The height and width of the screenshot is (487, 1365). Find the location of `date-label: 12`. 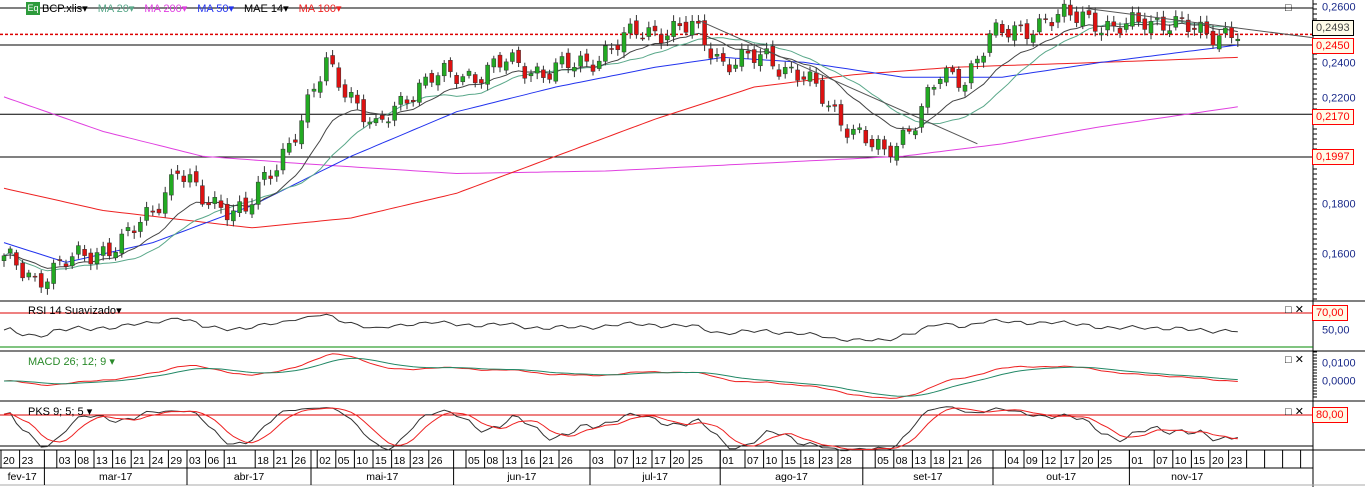

date-label: 12 is located at coordinates (641, 461).